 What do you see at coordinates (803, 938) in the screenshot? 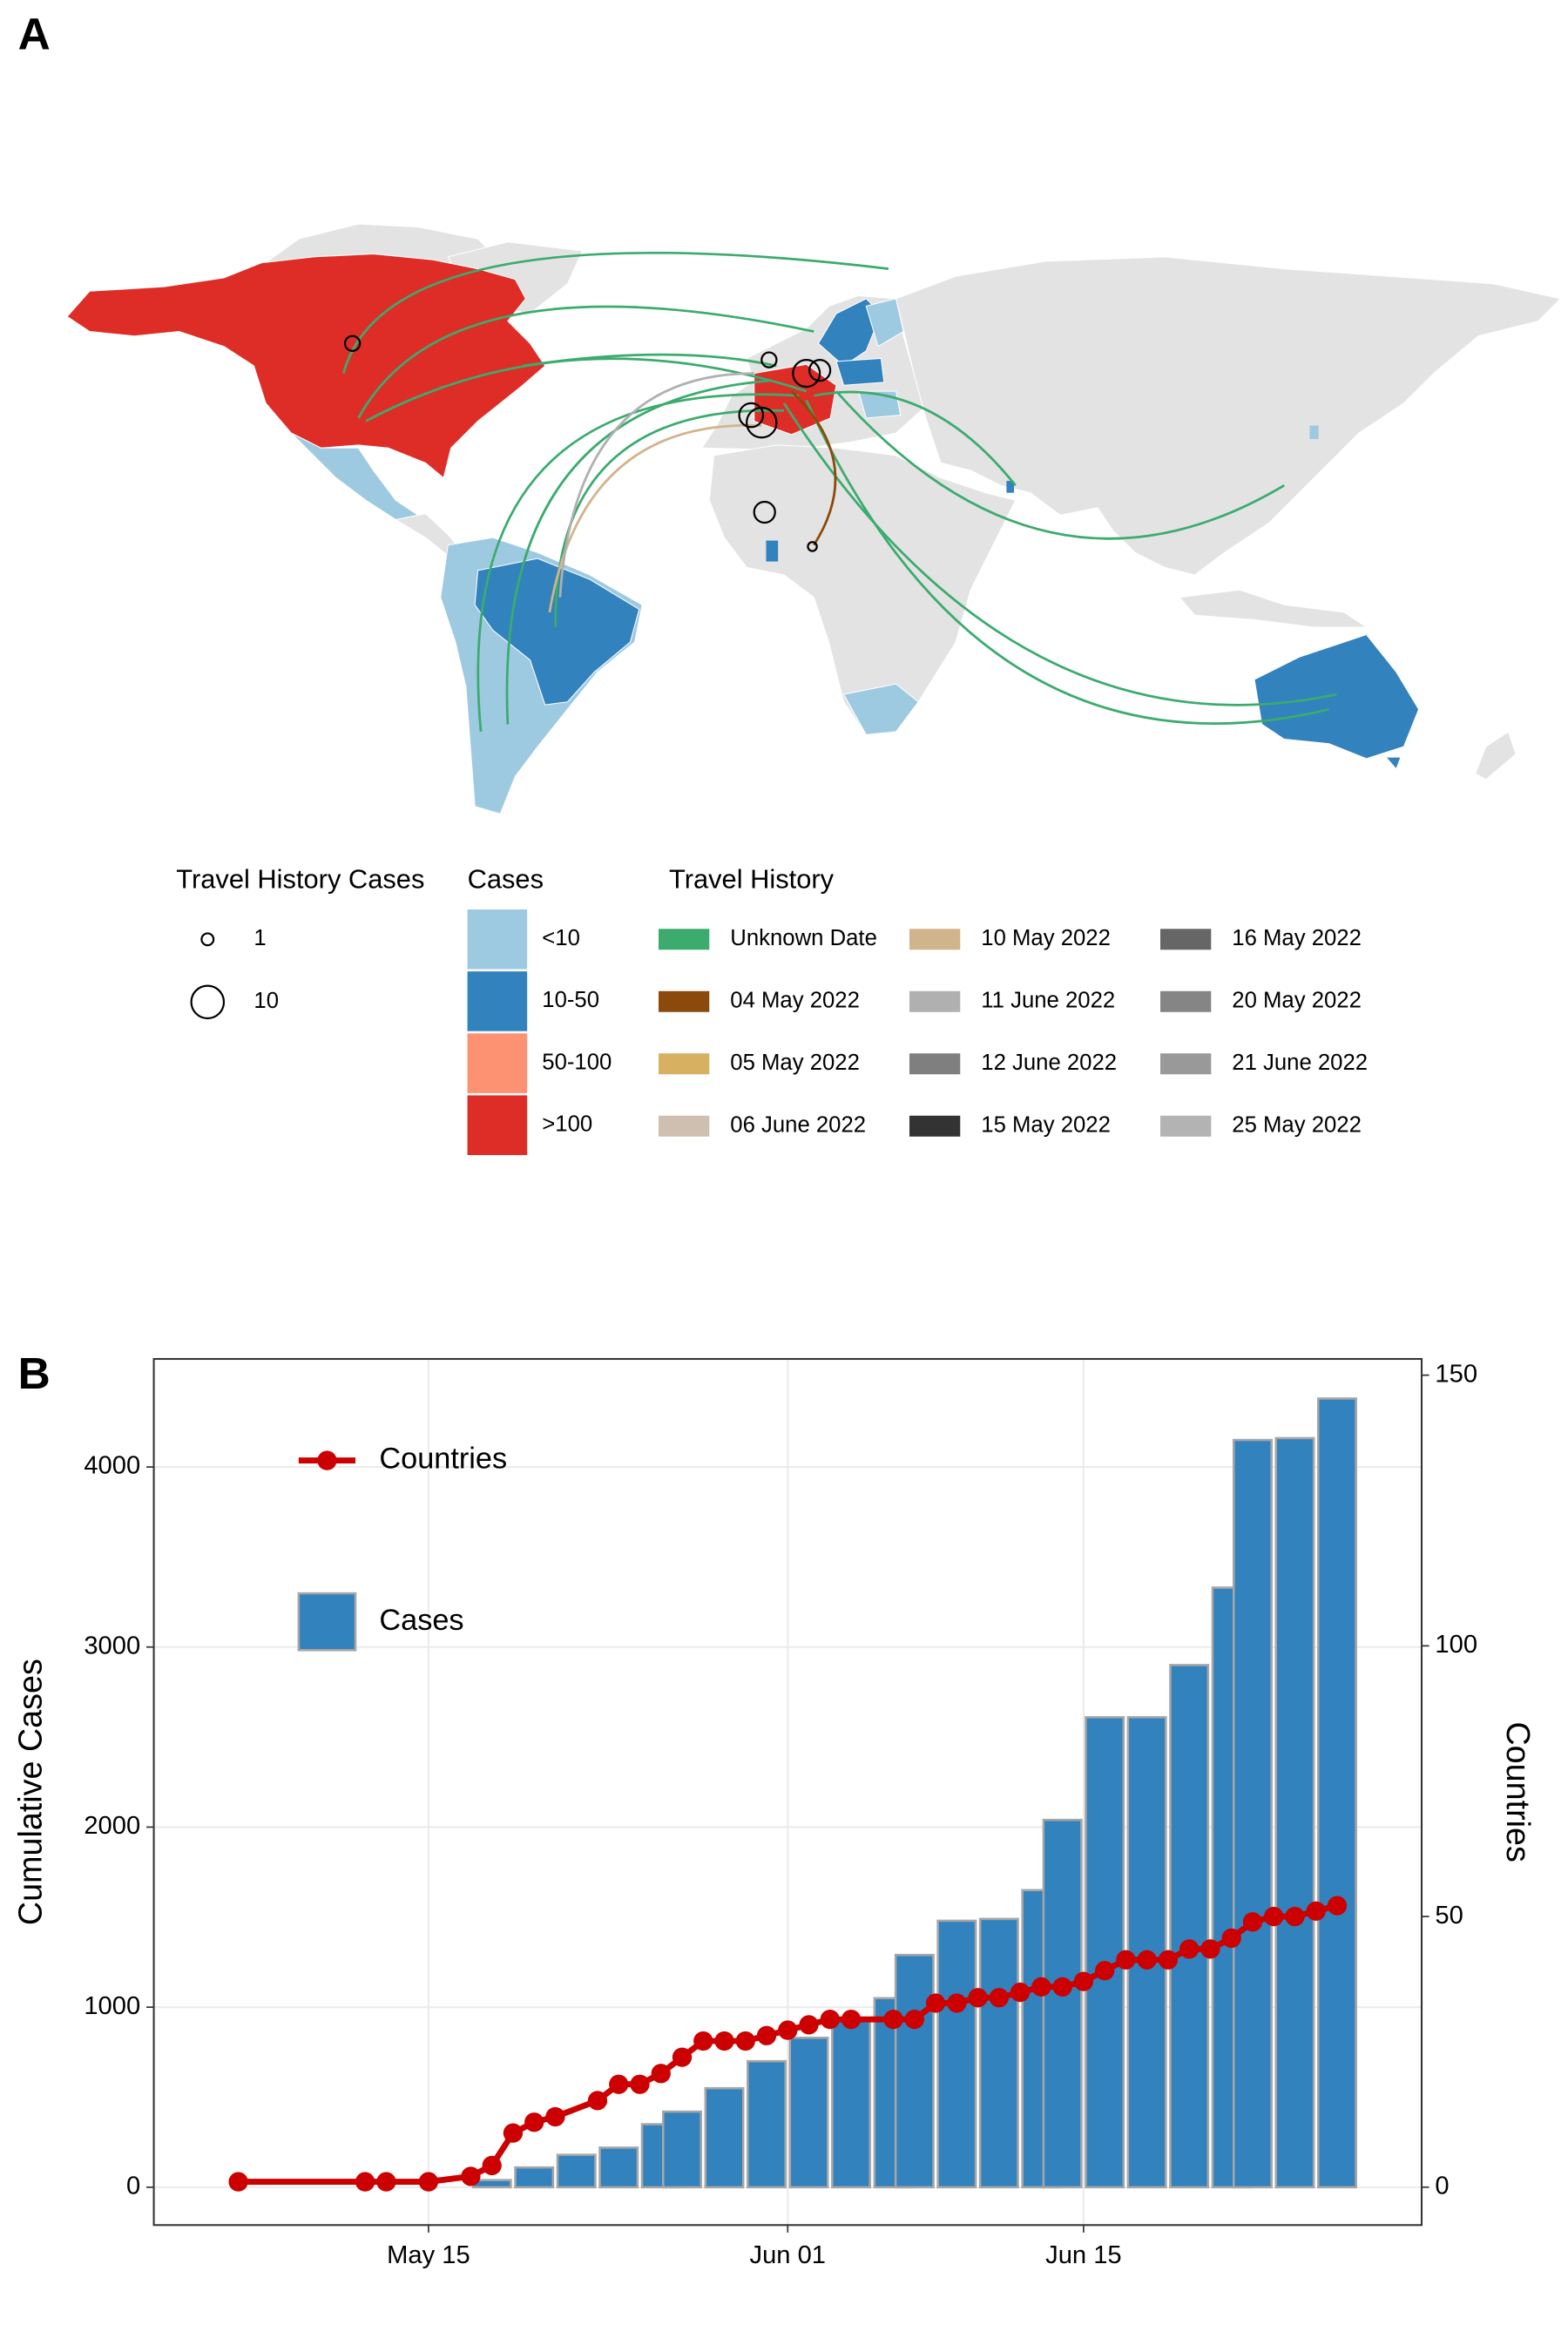
I see `legend-label: Unknown Date` at bounding box center [803, 938].